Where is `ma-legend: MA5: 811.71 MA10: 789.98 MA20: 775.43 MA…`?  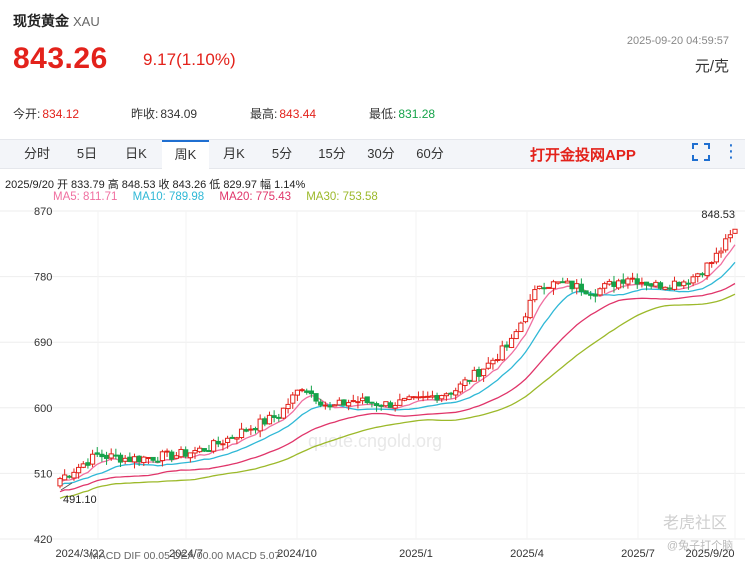 ma-legend: MA5: 811.71 MA10: 789.98 MA20: 775.43 MA… is located at coordinates (221, 197).